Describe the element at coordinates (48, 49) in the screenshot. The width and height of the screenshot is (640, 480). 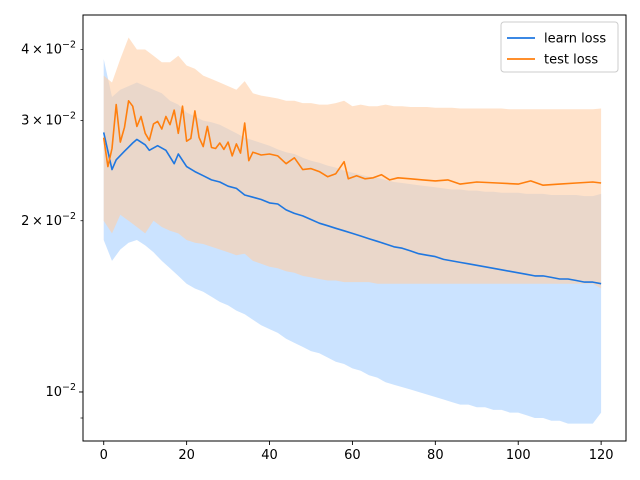
I see `y-tick-label: 4 × 10⁻²` at that location.